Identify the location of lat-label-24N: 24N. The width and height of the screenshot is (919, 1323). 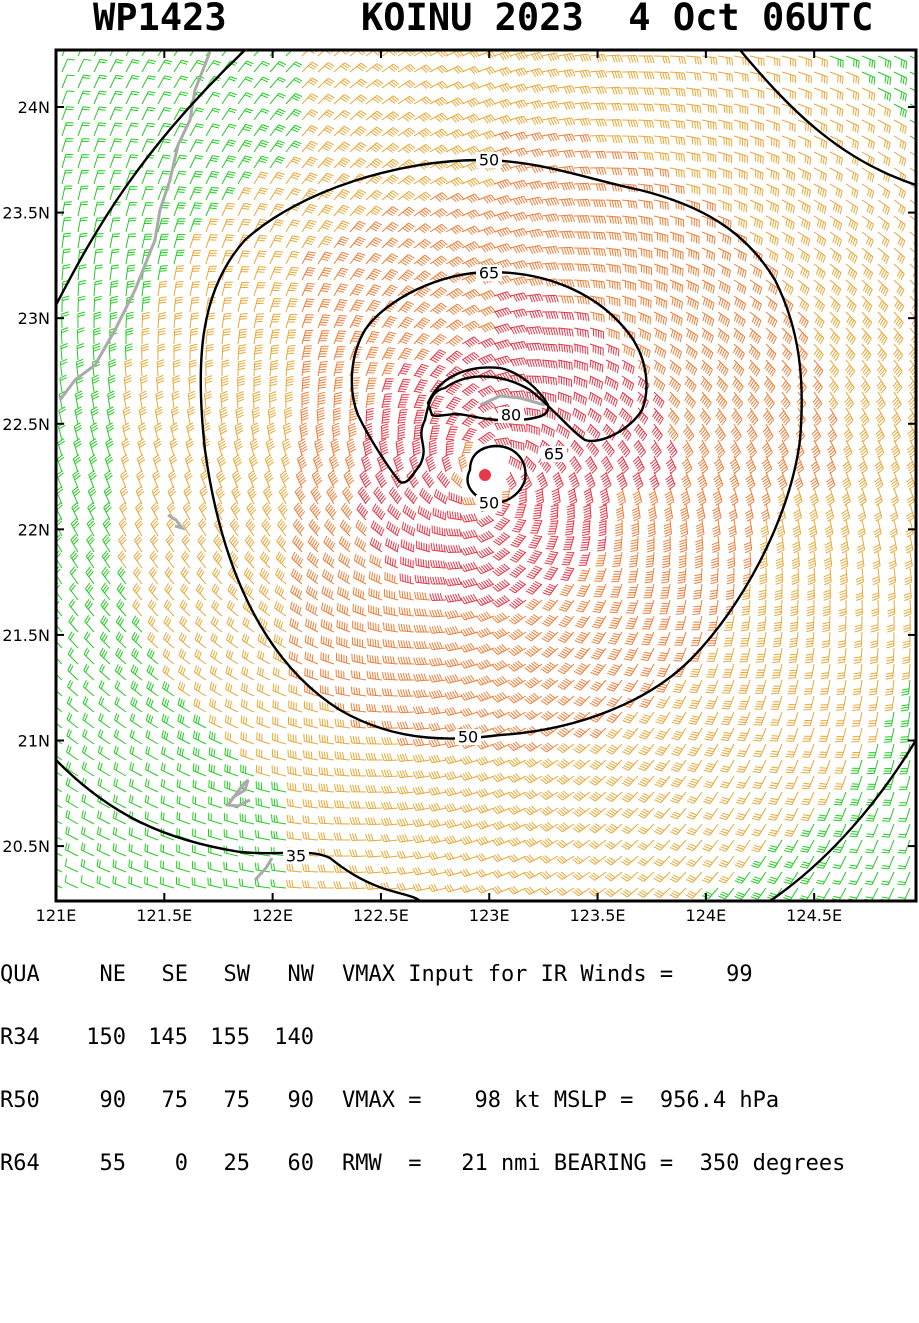
(34, 107).